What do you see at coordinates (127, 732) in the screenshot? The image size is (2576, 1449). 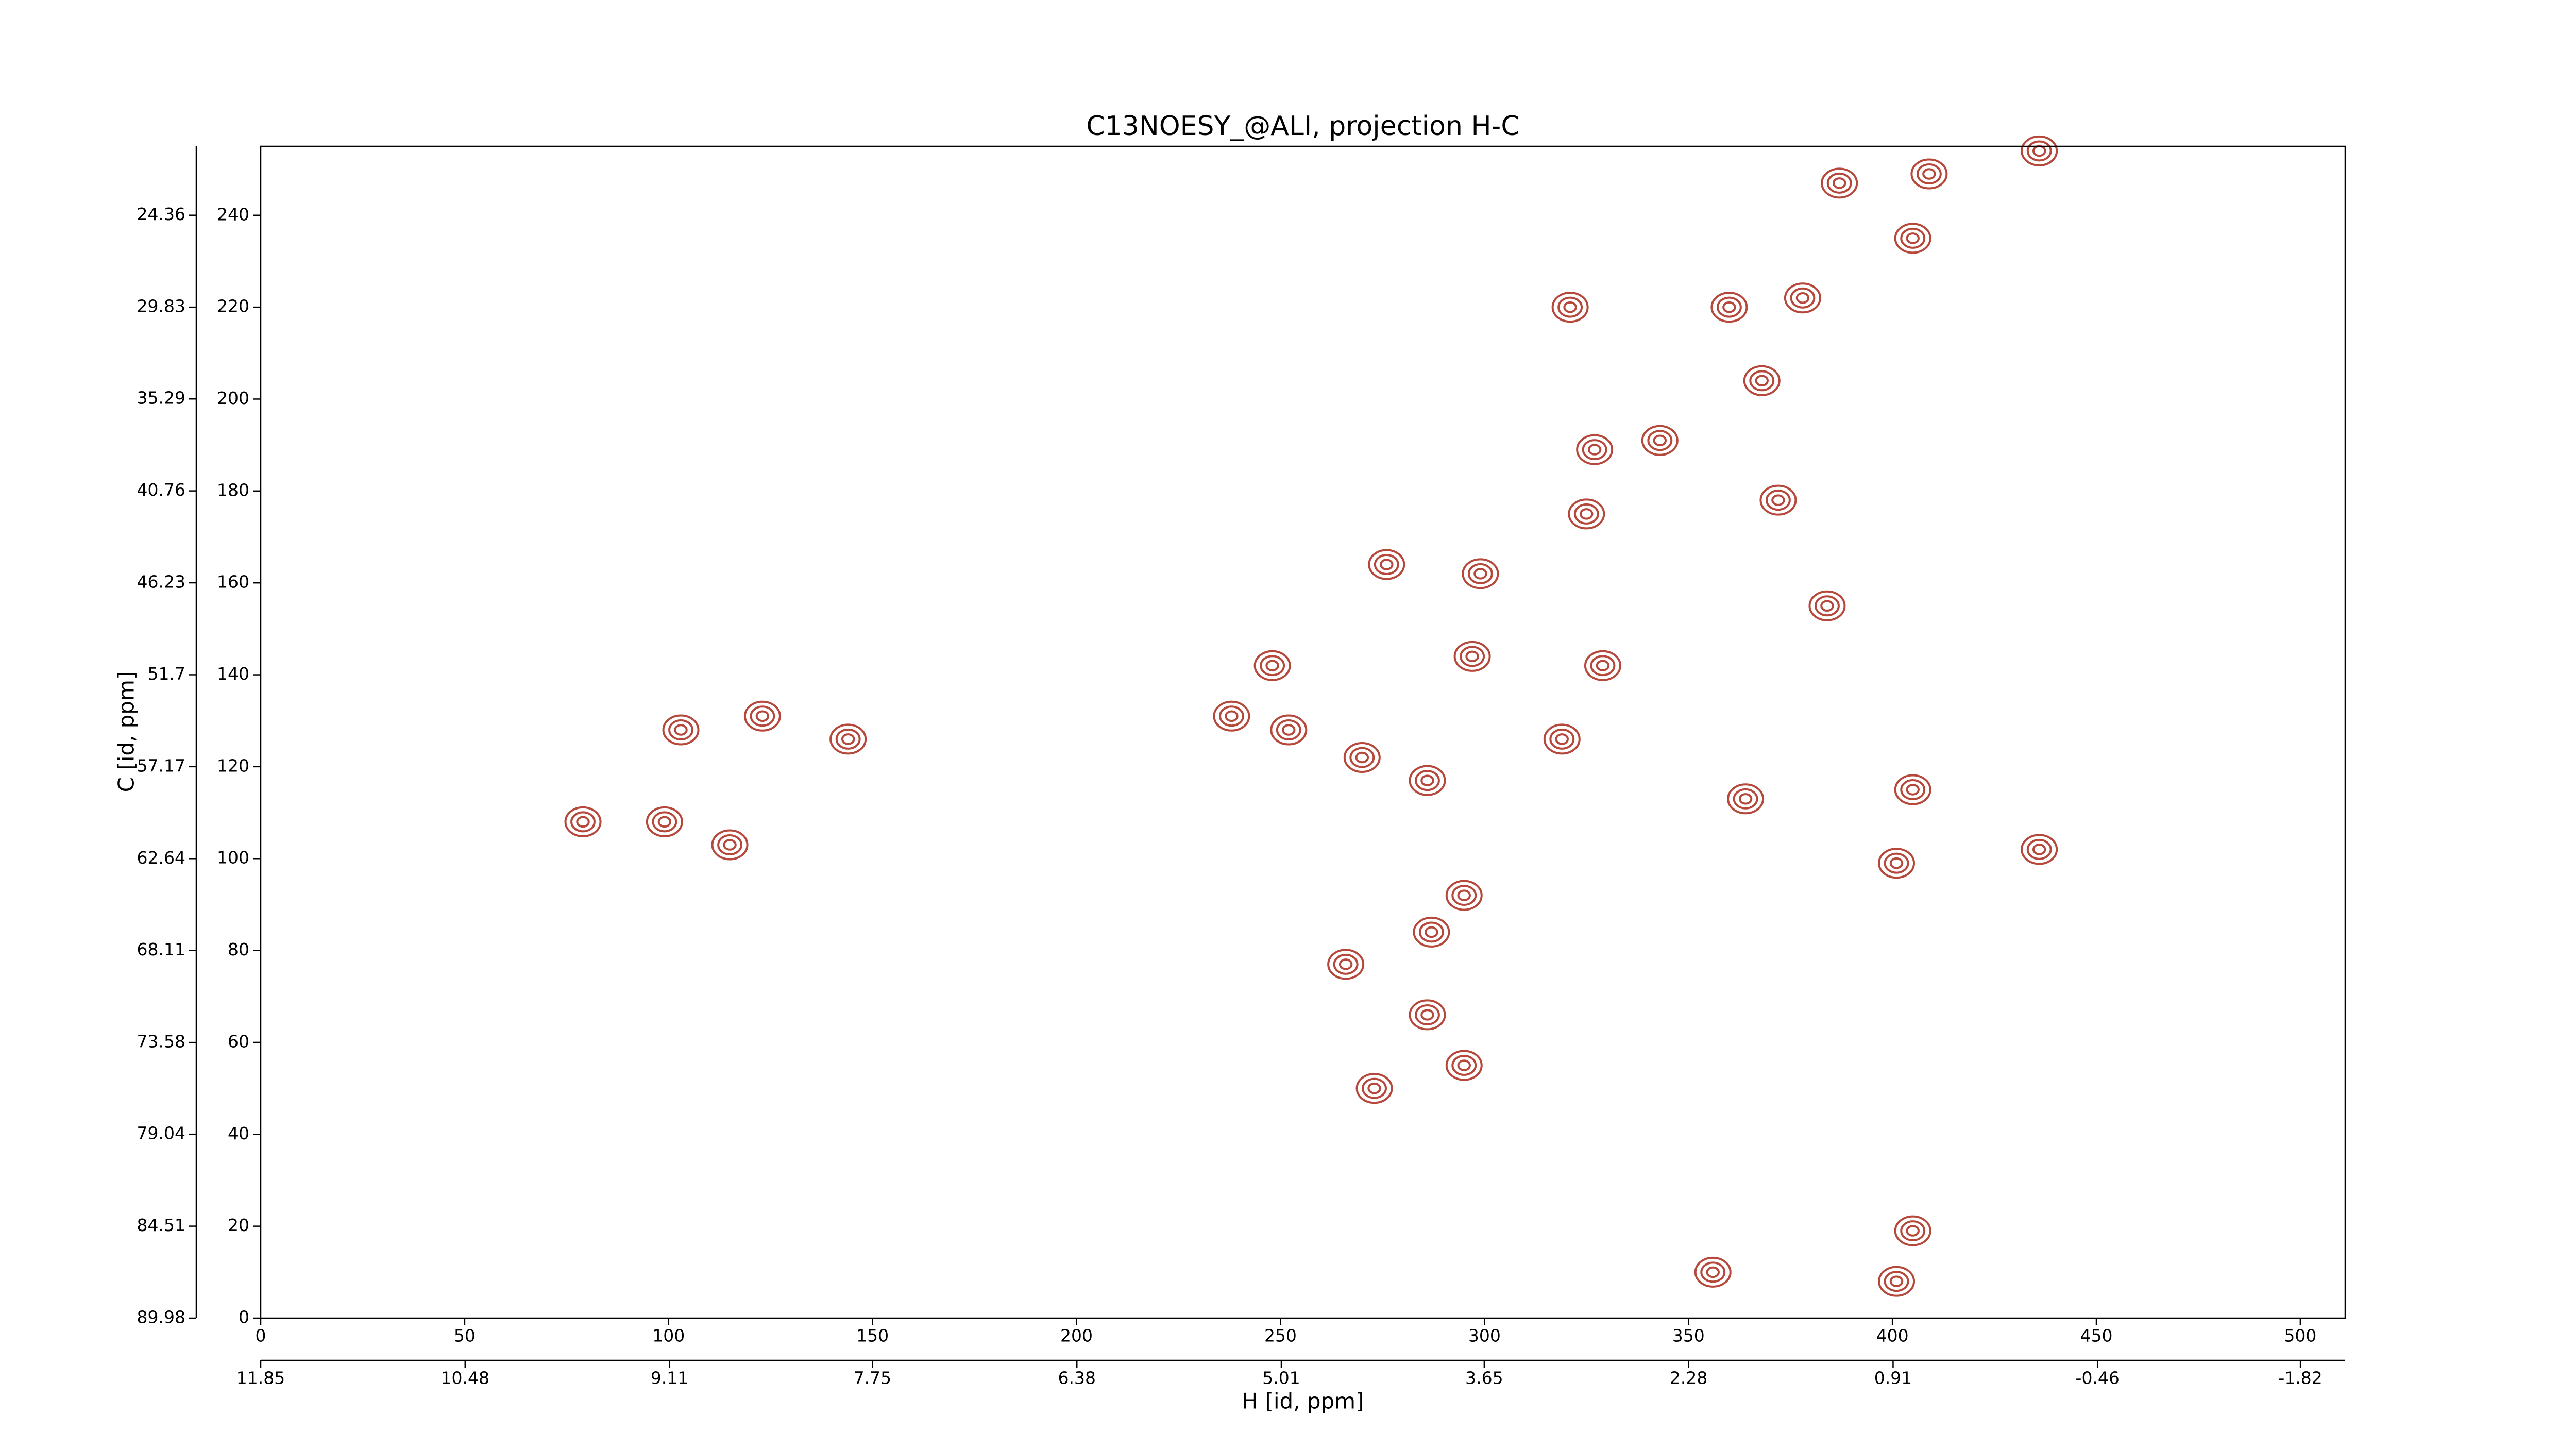 I see `y-axis-label: C [id, ppm]` at bounding box center [127, 732].